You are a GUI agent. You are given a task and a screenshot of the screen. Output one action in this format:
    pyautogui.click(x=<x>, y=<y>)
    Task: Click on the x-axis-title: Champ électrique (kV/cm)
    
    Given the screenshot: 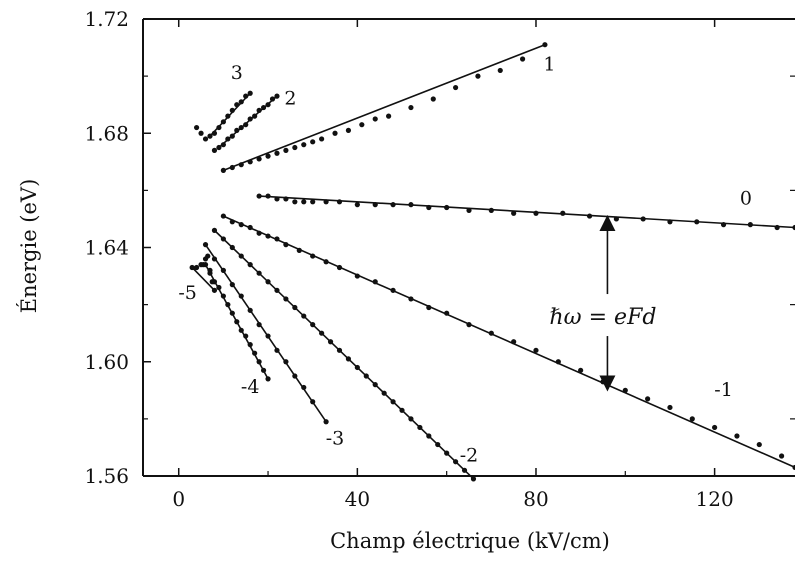 What is the action you would take?
    pyautogui.click(x=470, y=541)
    